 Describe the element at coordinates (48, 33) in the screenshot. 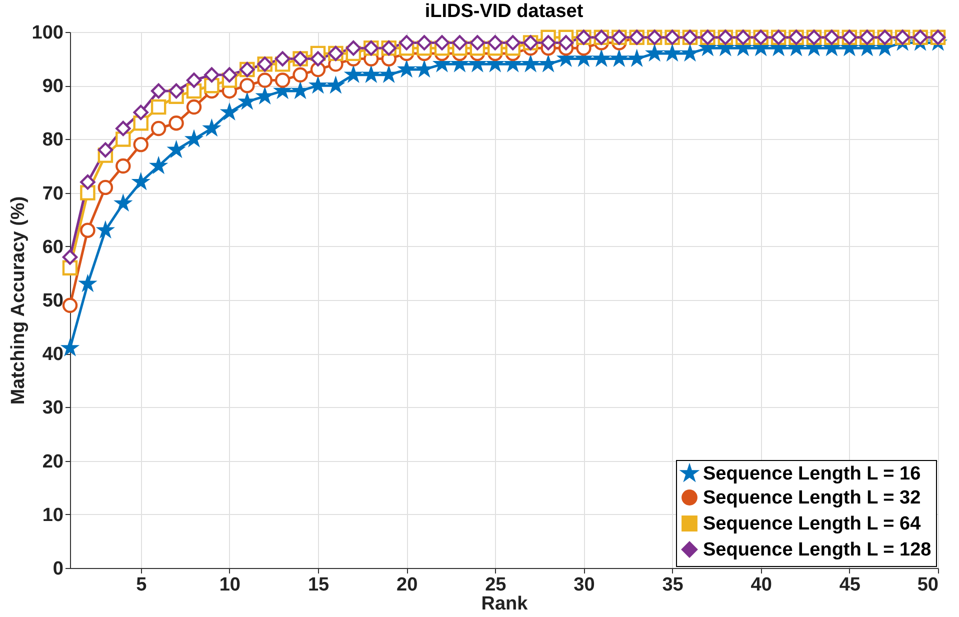

I see `y-tick-label: 100` at that location.